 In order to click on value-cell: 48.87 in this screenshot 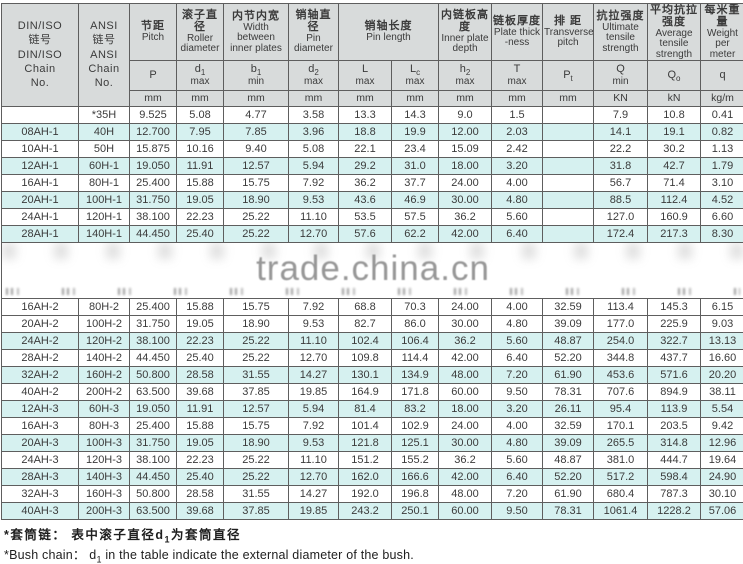, I will do `click(568, 459)`.